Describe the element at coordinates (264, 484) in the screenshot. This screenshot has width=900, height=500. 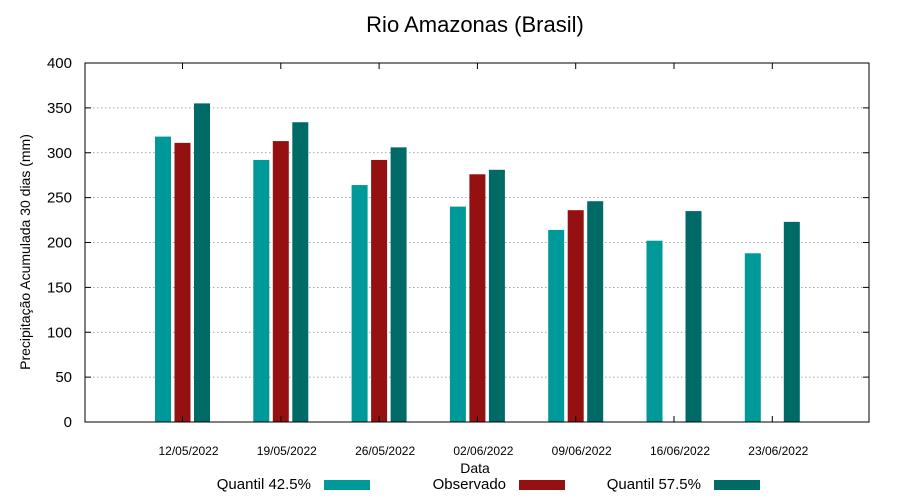
I see `legend-label: Quantil 42.5%` at that location.